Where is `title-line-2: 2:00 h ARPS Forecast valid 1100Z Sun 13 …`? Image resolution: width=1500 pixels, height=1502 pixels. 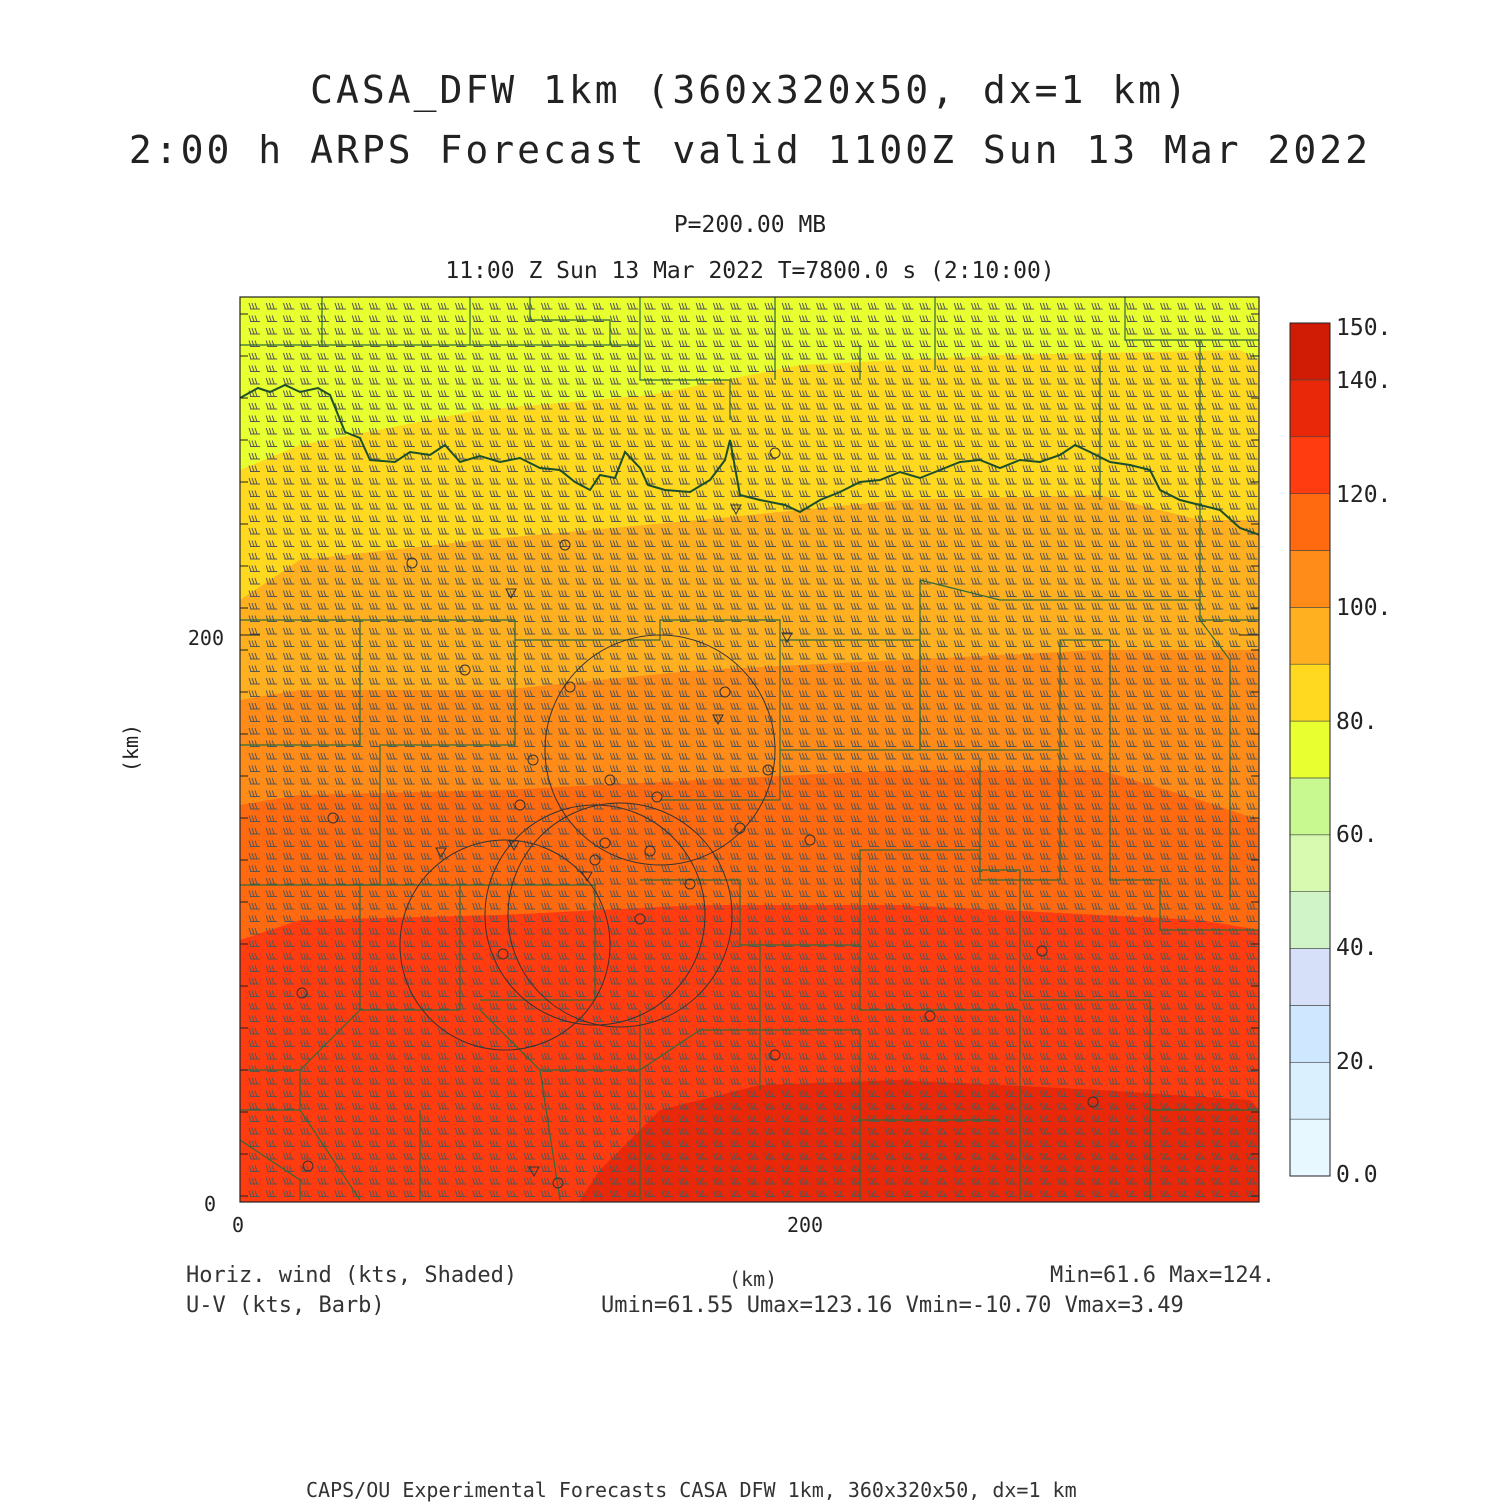
title-line-2: 2:00 h ARPS Forecast valid 1100Z Sun 13 … is located at coordinates (750, 150).